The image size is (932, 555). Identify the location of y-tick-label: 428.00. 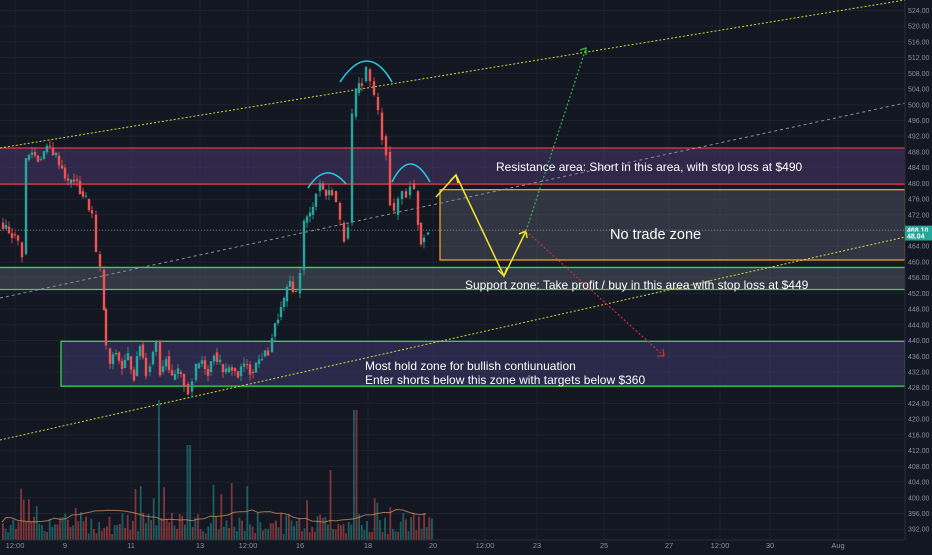
(919, 388).